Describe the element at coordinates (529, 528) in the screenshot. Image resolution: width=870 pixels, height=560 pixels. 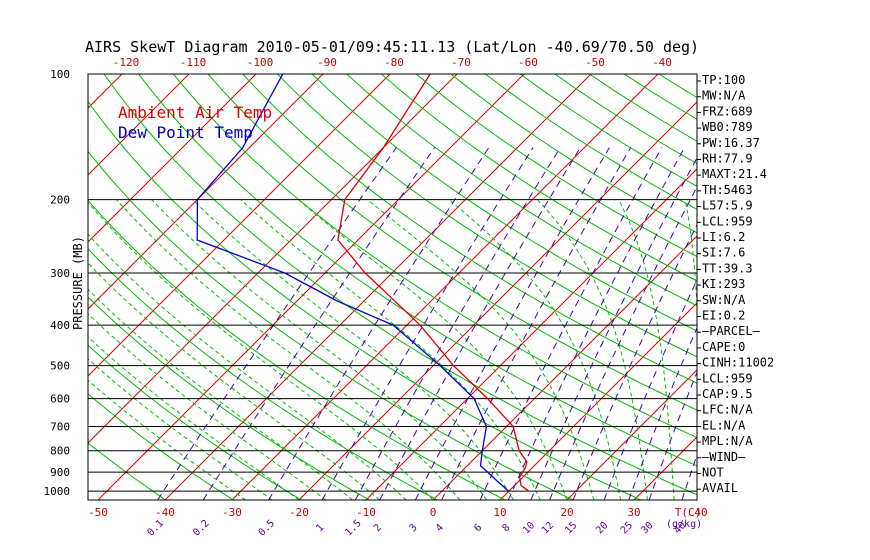
I see `mixing-ratio-label: 10` at that location.